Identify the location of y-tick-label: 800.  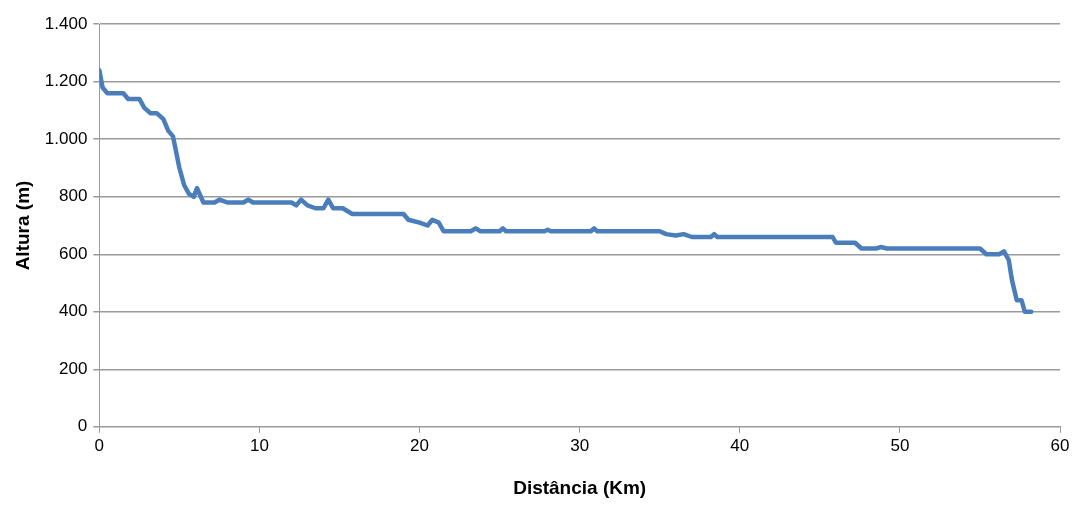
(73, 196).